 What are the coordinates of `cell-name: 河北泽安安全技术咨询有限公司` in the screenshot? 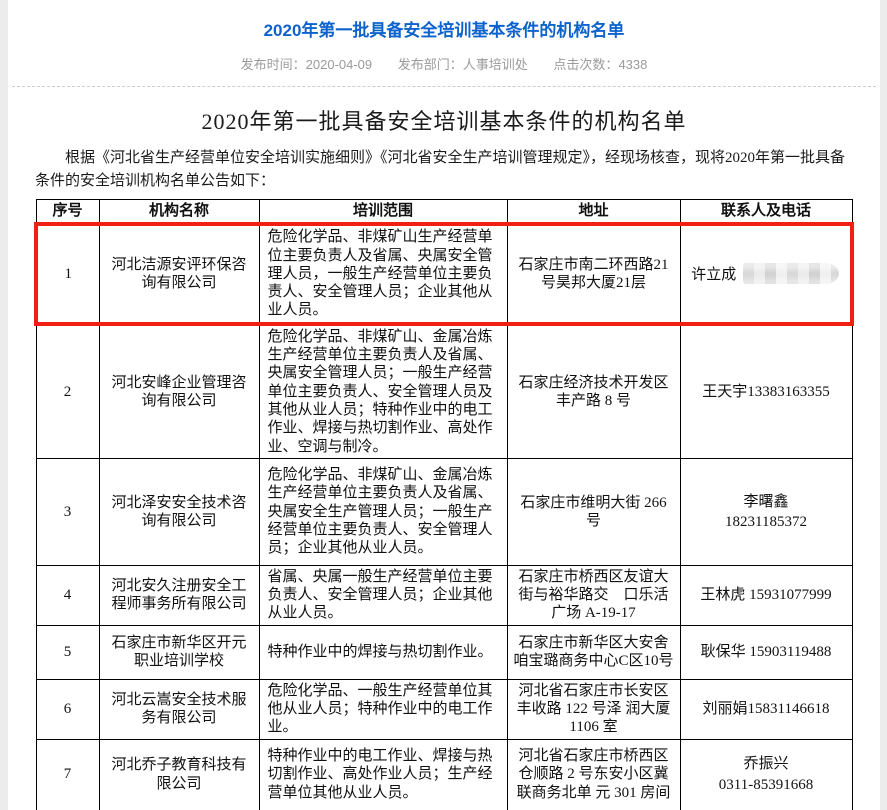 It's located at (179, 511).